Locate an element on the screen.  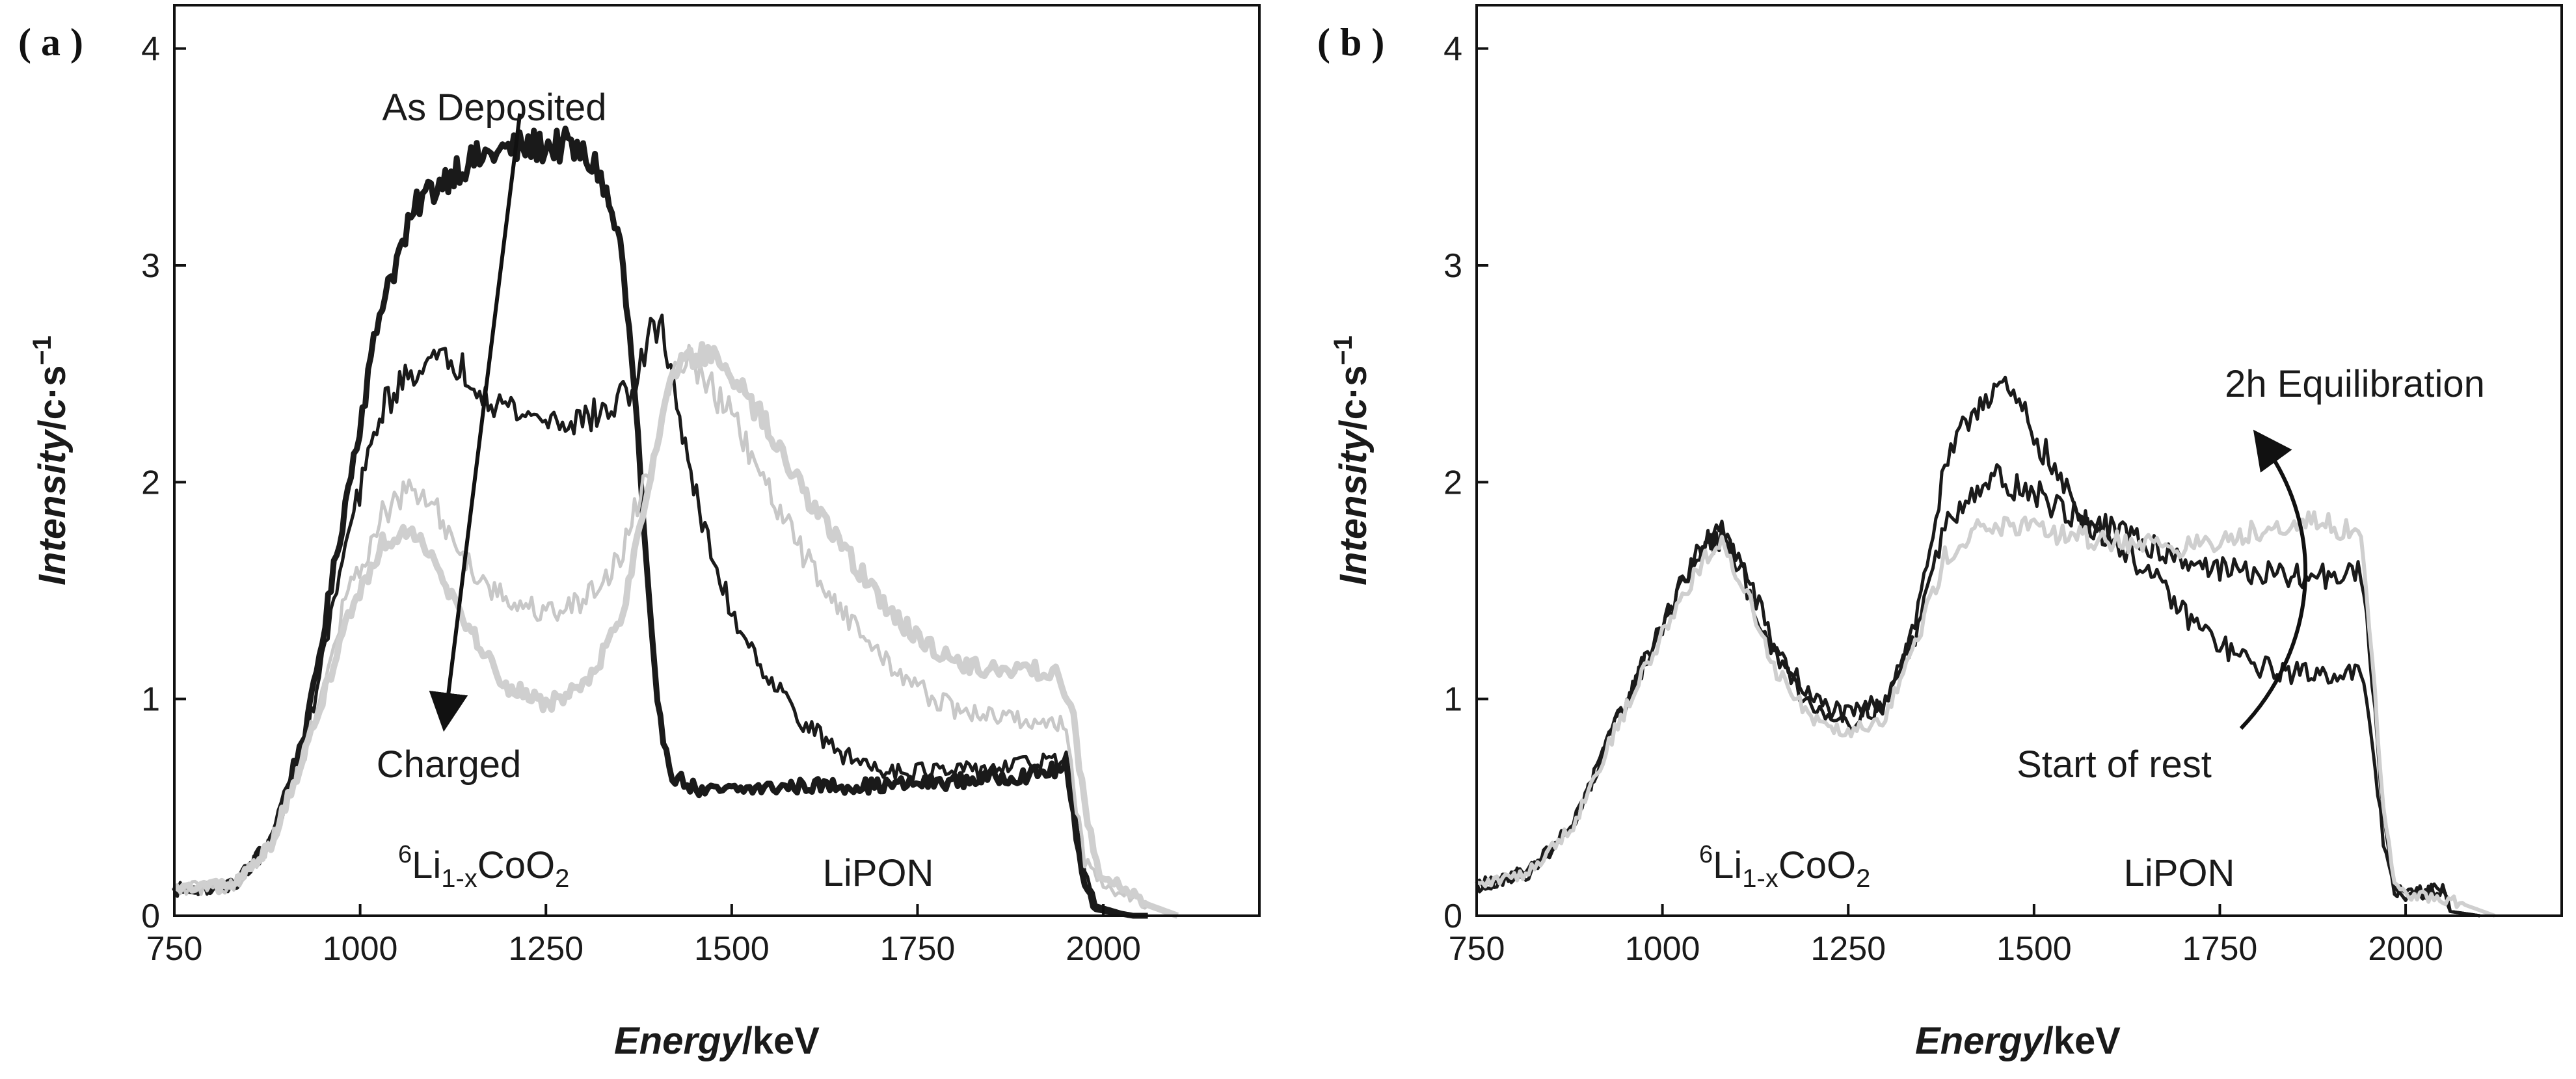
annotation-as-deposited: As Deposited is located at coordinates (494, 108).